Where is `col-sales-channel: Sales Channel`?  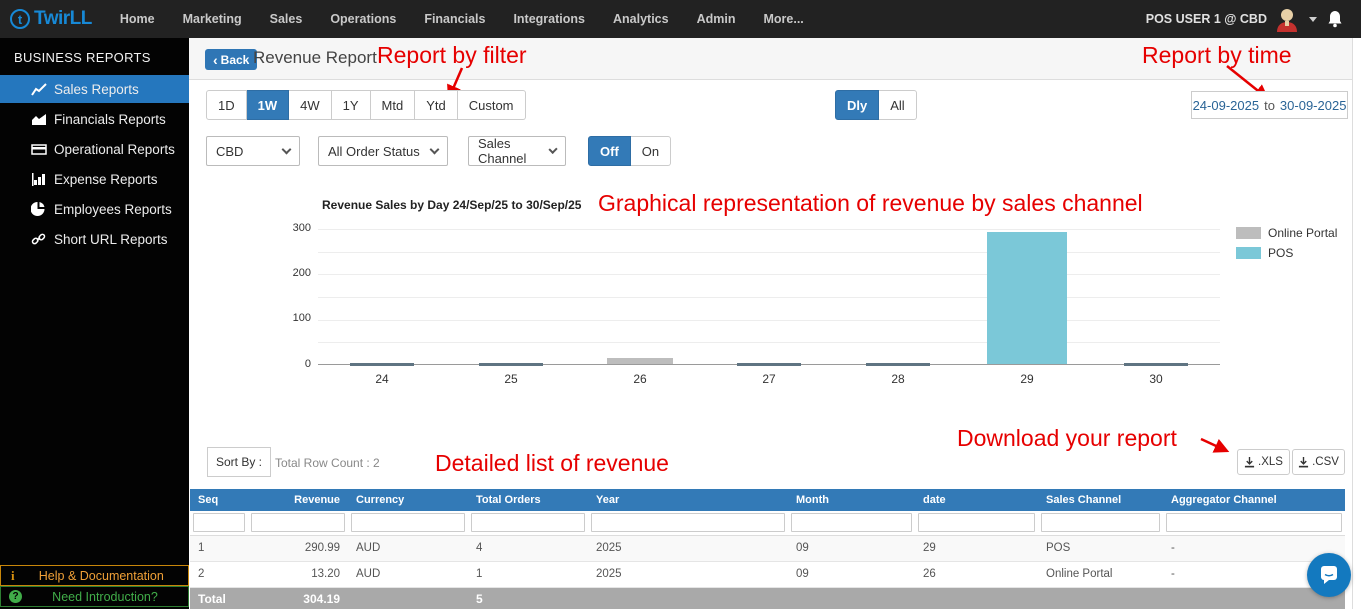 col-sales-channel: Sales Channel is located at coordinates (1100, 500).